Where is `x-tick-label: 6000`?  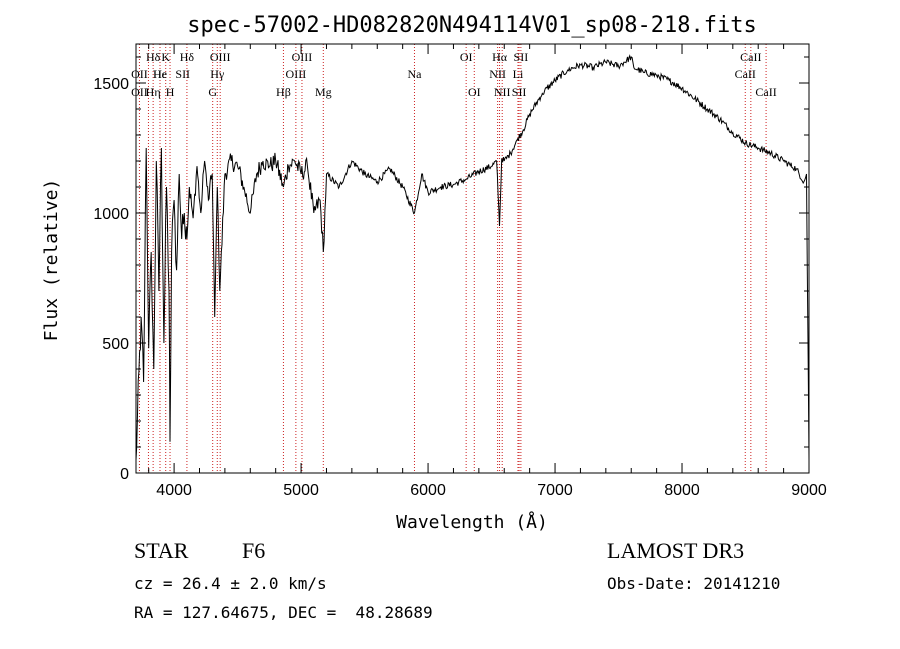 x-tick-label: 6000 is located at coordinates (428, 490).